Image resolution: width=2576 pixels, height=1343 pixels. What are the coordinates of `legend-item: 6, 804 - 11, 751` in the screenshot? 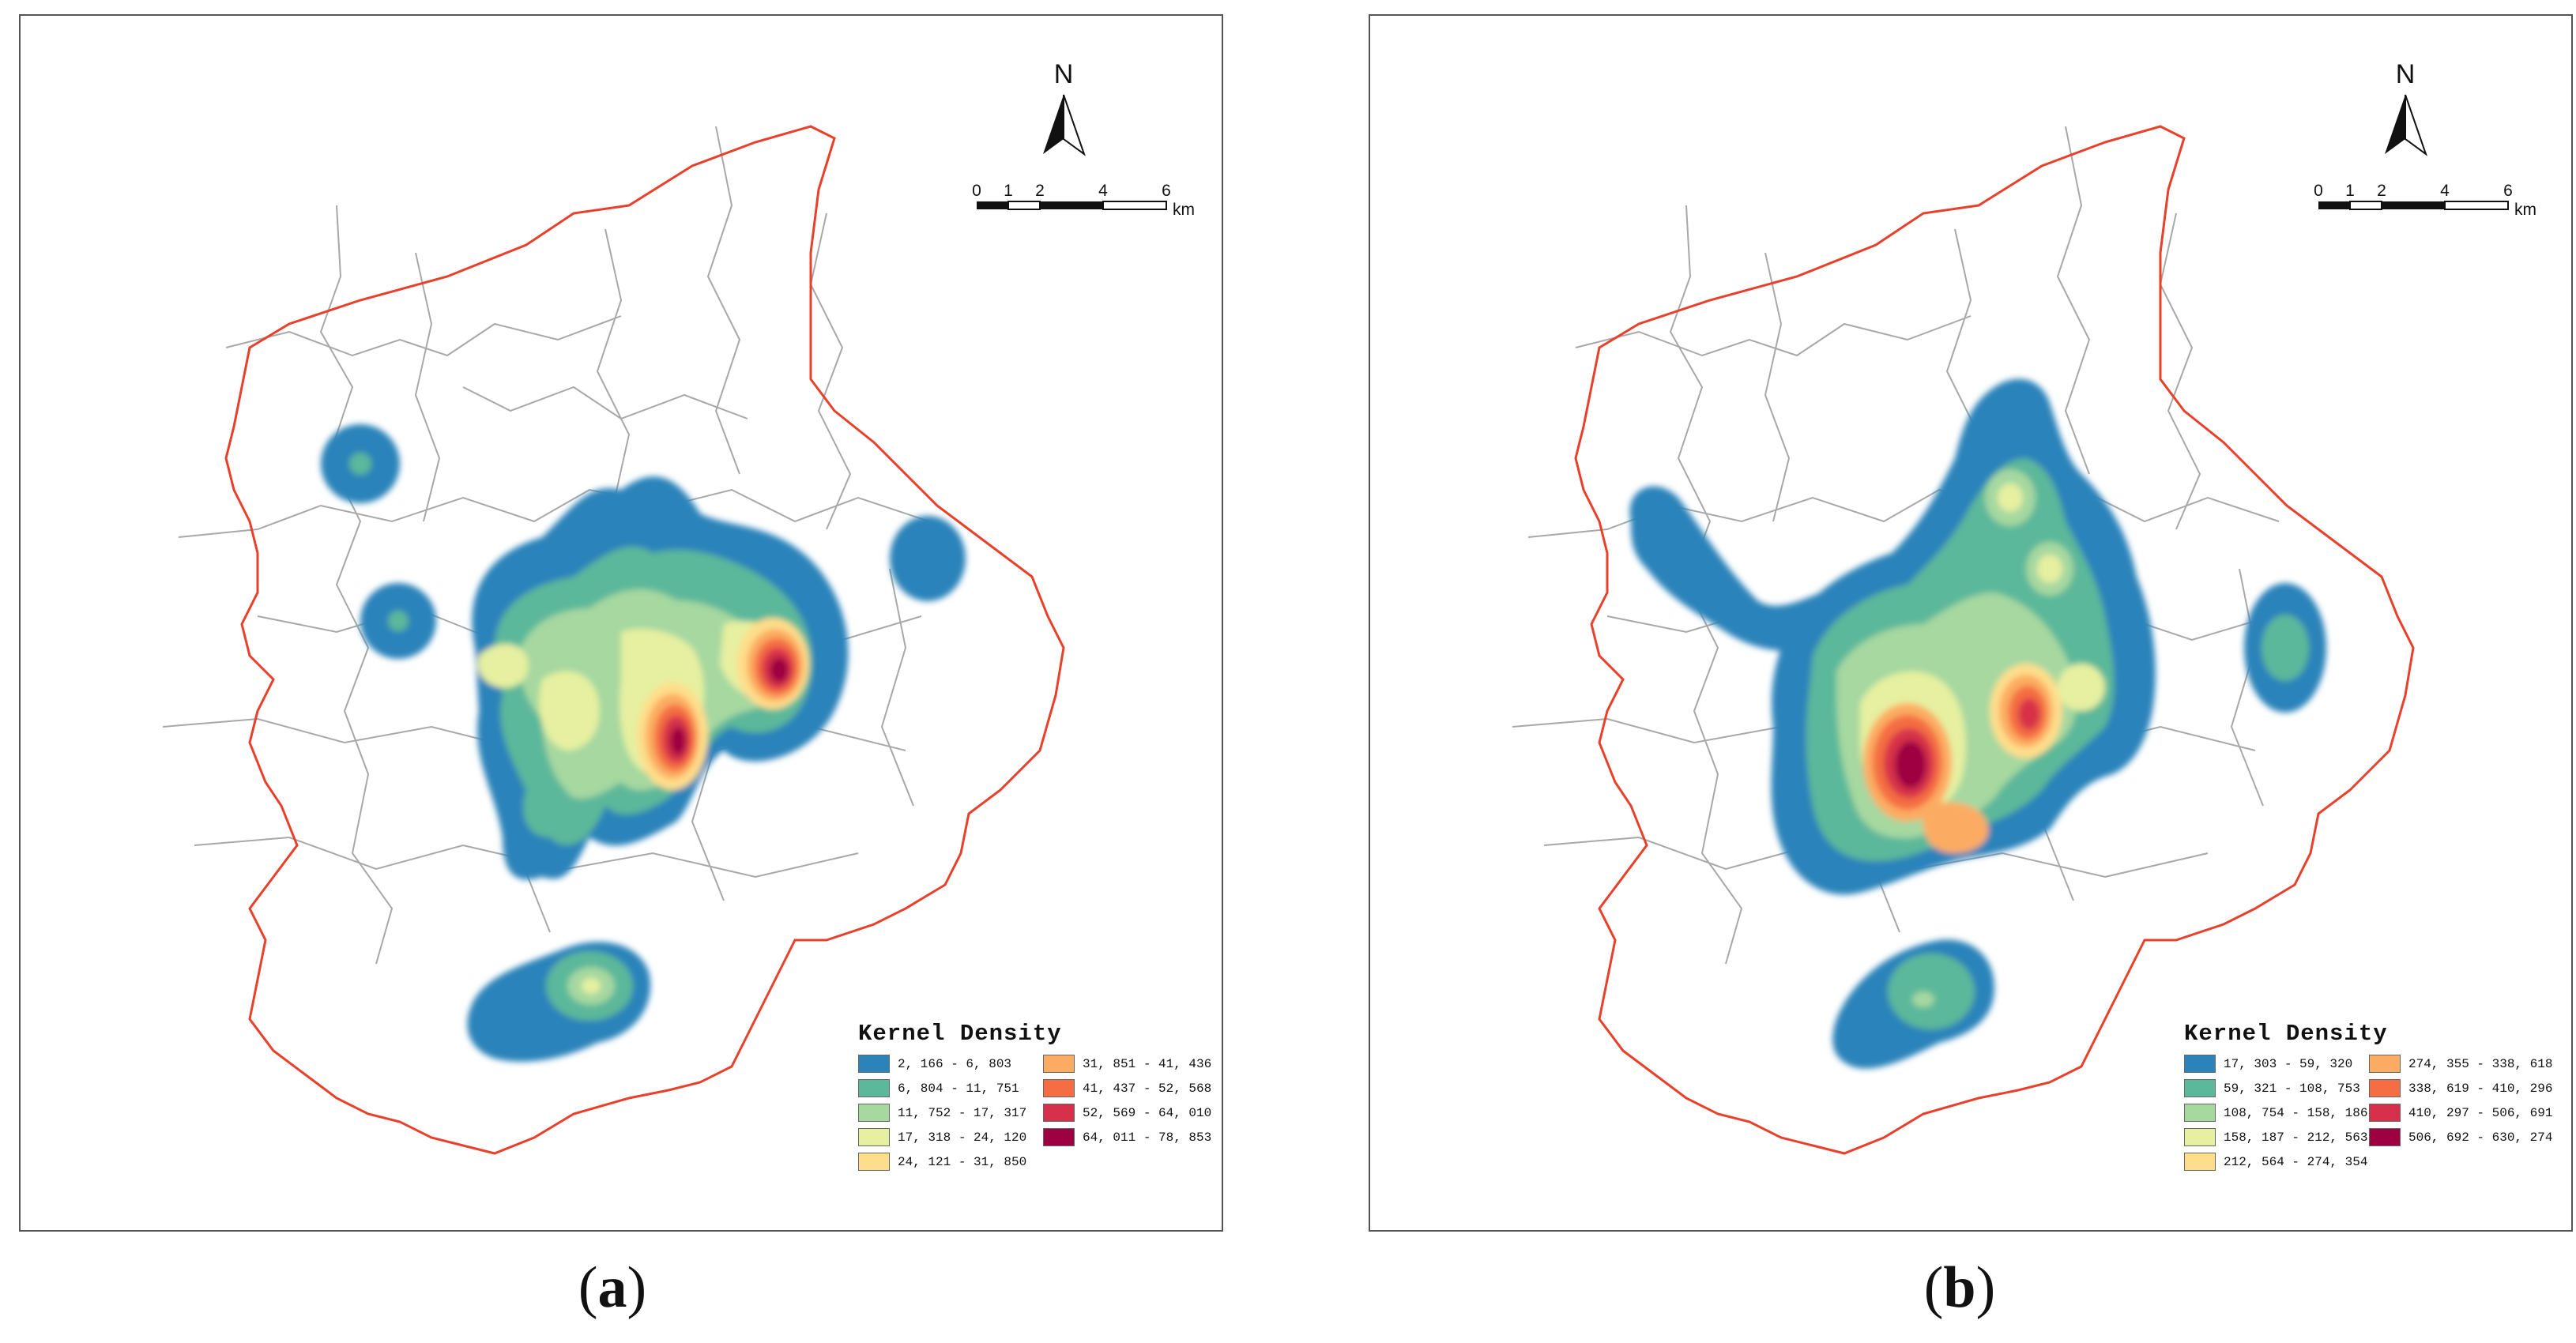 It's located at (945, 1088).